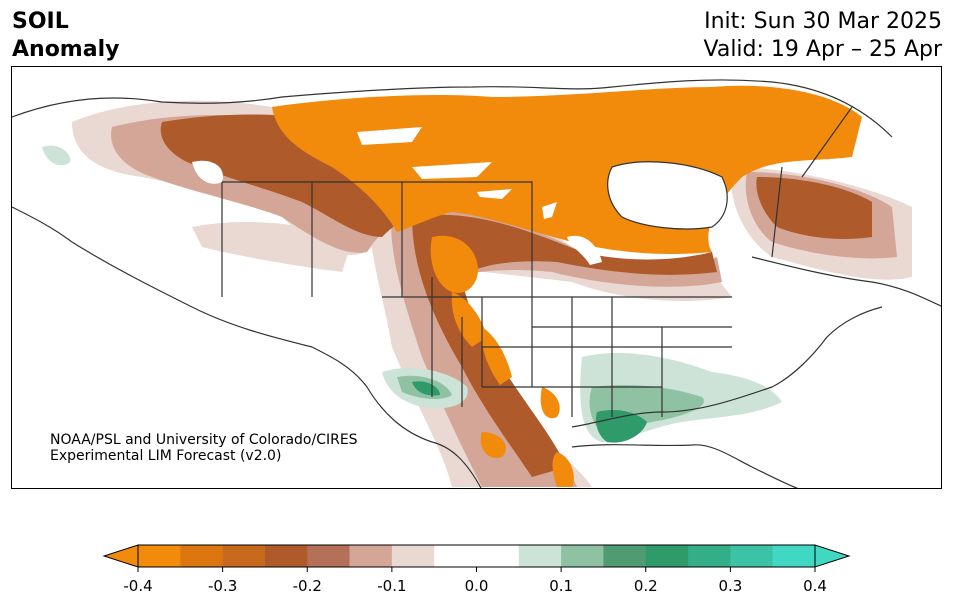 This screenshot has width=954, height=608. I want to click on credit-line-2: Experimental LIM Forecast (v2.0), so click(166, 456).